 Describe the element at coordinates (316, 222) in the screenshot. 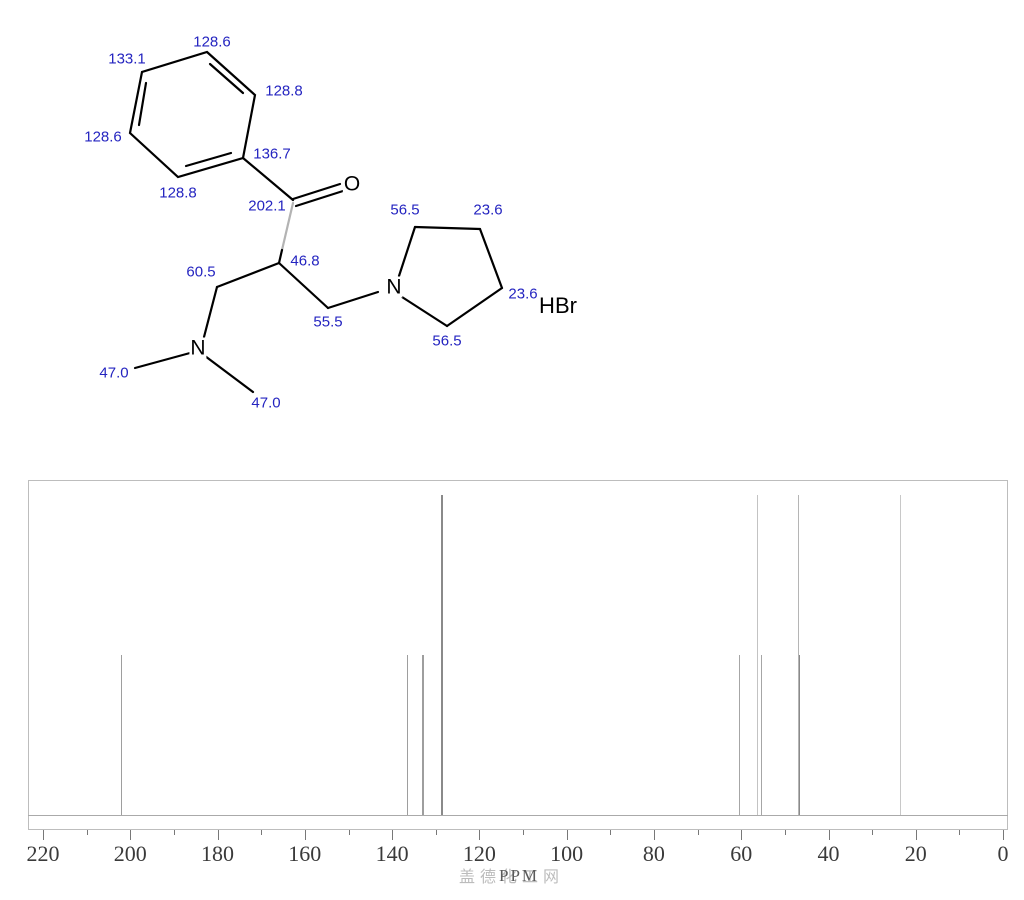

I see `bond-skeleton` at that location.